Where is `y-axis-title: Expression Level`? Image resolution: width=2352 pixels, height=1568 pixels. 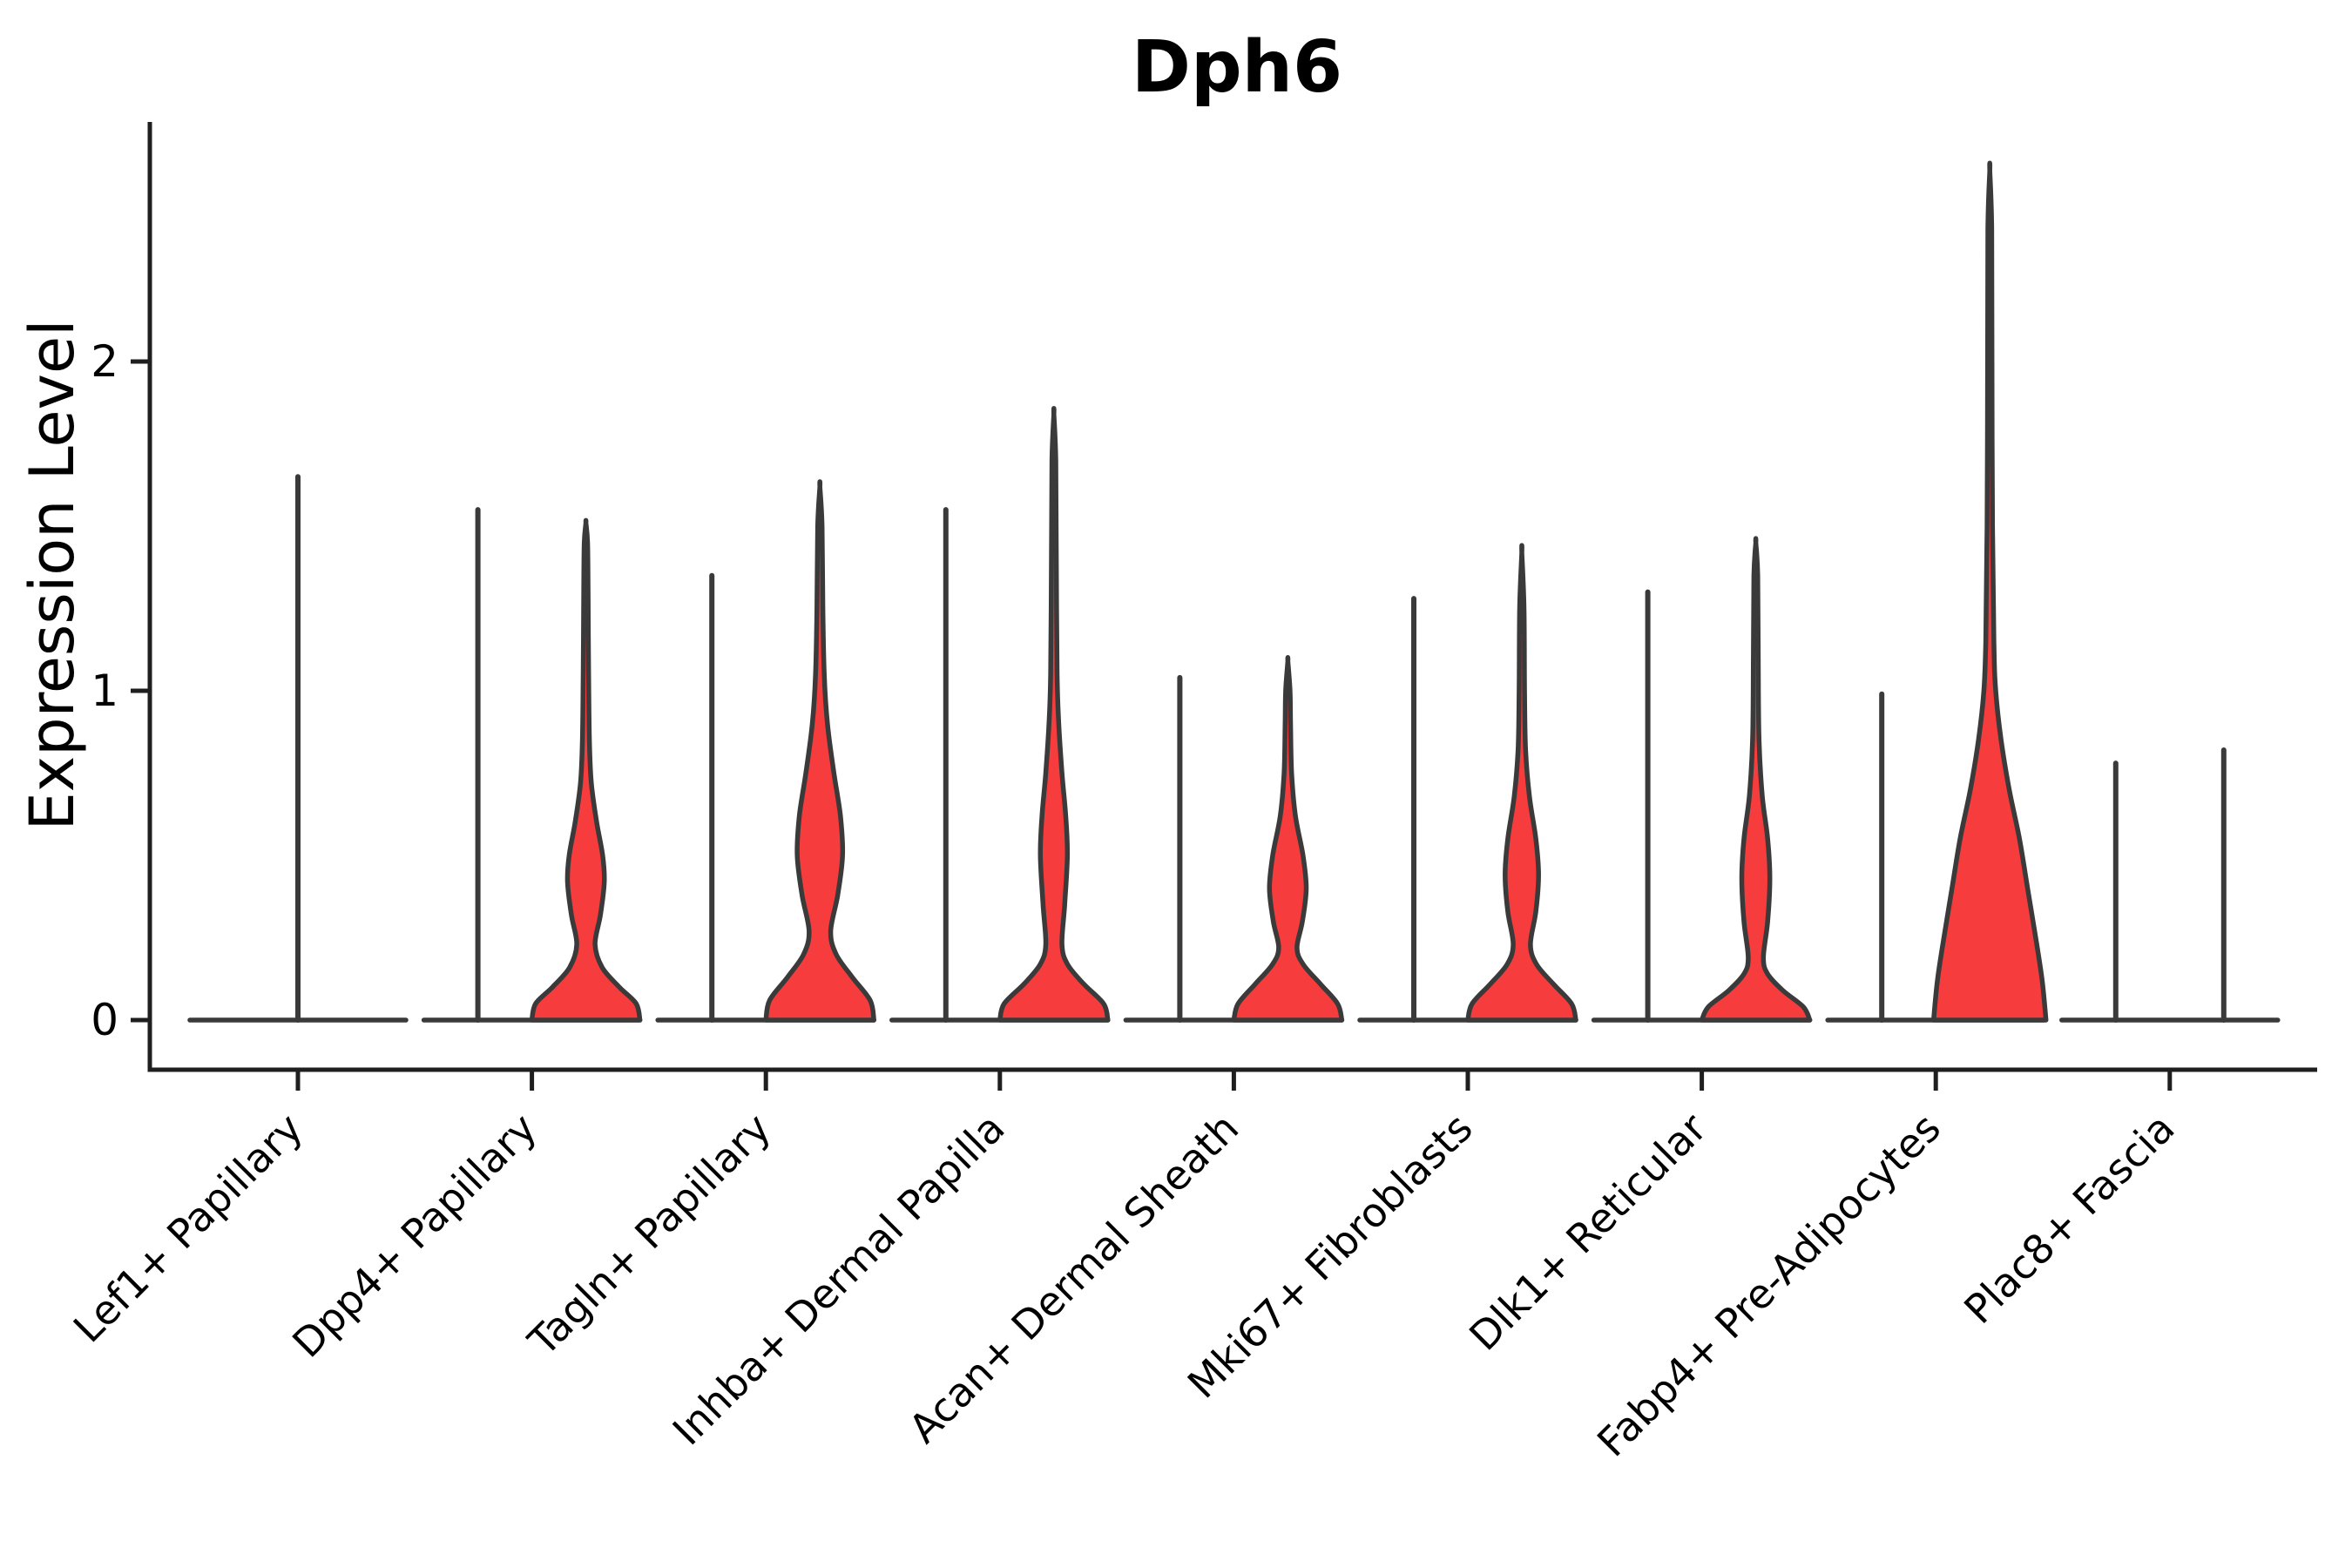
y-axis-title: Expression Level is located at coordinates (52, 575).